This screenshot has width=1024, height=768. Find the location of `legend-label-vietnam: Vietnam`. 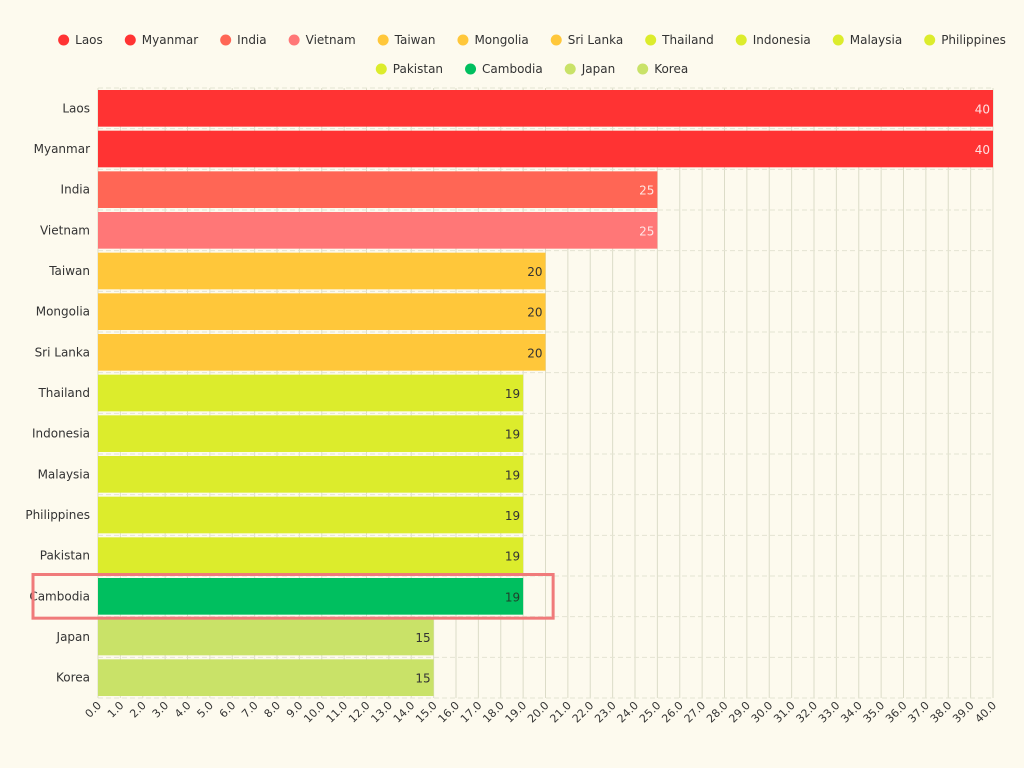

legend-label-vietnam: Vietnam is located at coordinates (331, 40).